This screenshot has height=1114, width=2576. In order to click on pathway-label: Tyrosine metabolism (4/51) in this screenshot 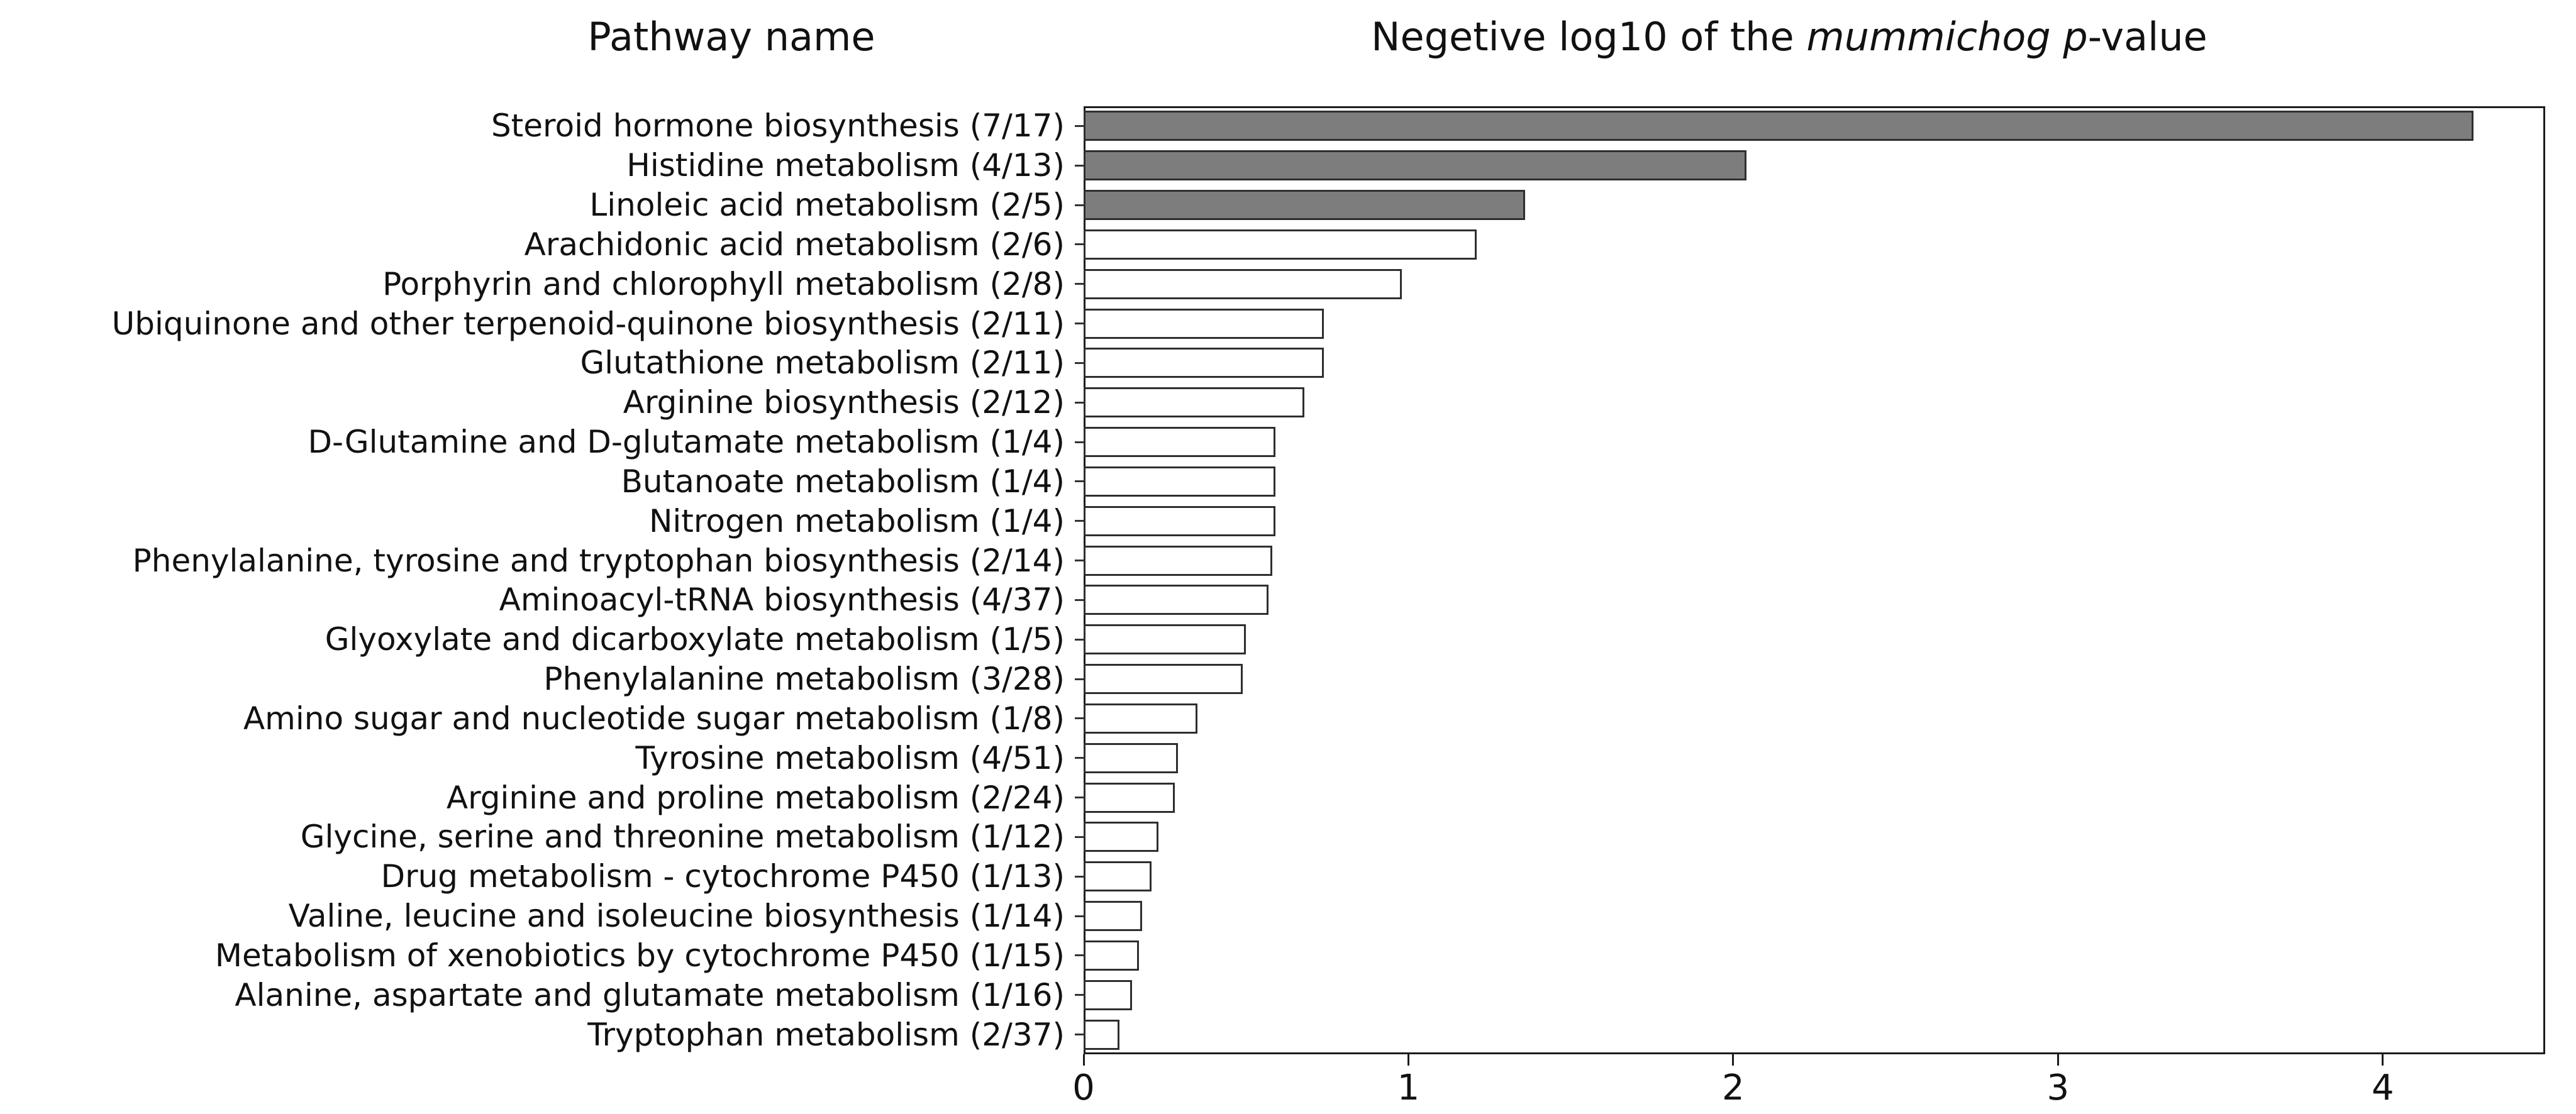, I will do `click(850, 757)`.